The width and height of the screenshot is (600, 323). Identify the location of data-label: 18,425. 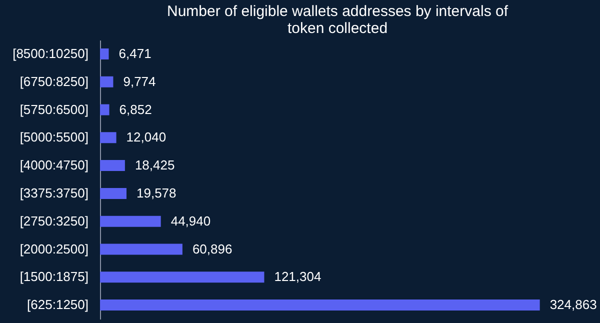
(154, 165).